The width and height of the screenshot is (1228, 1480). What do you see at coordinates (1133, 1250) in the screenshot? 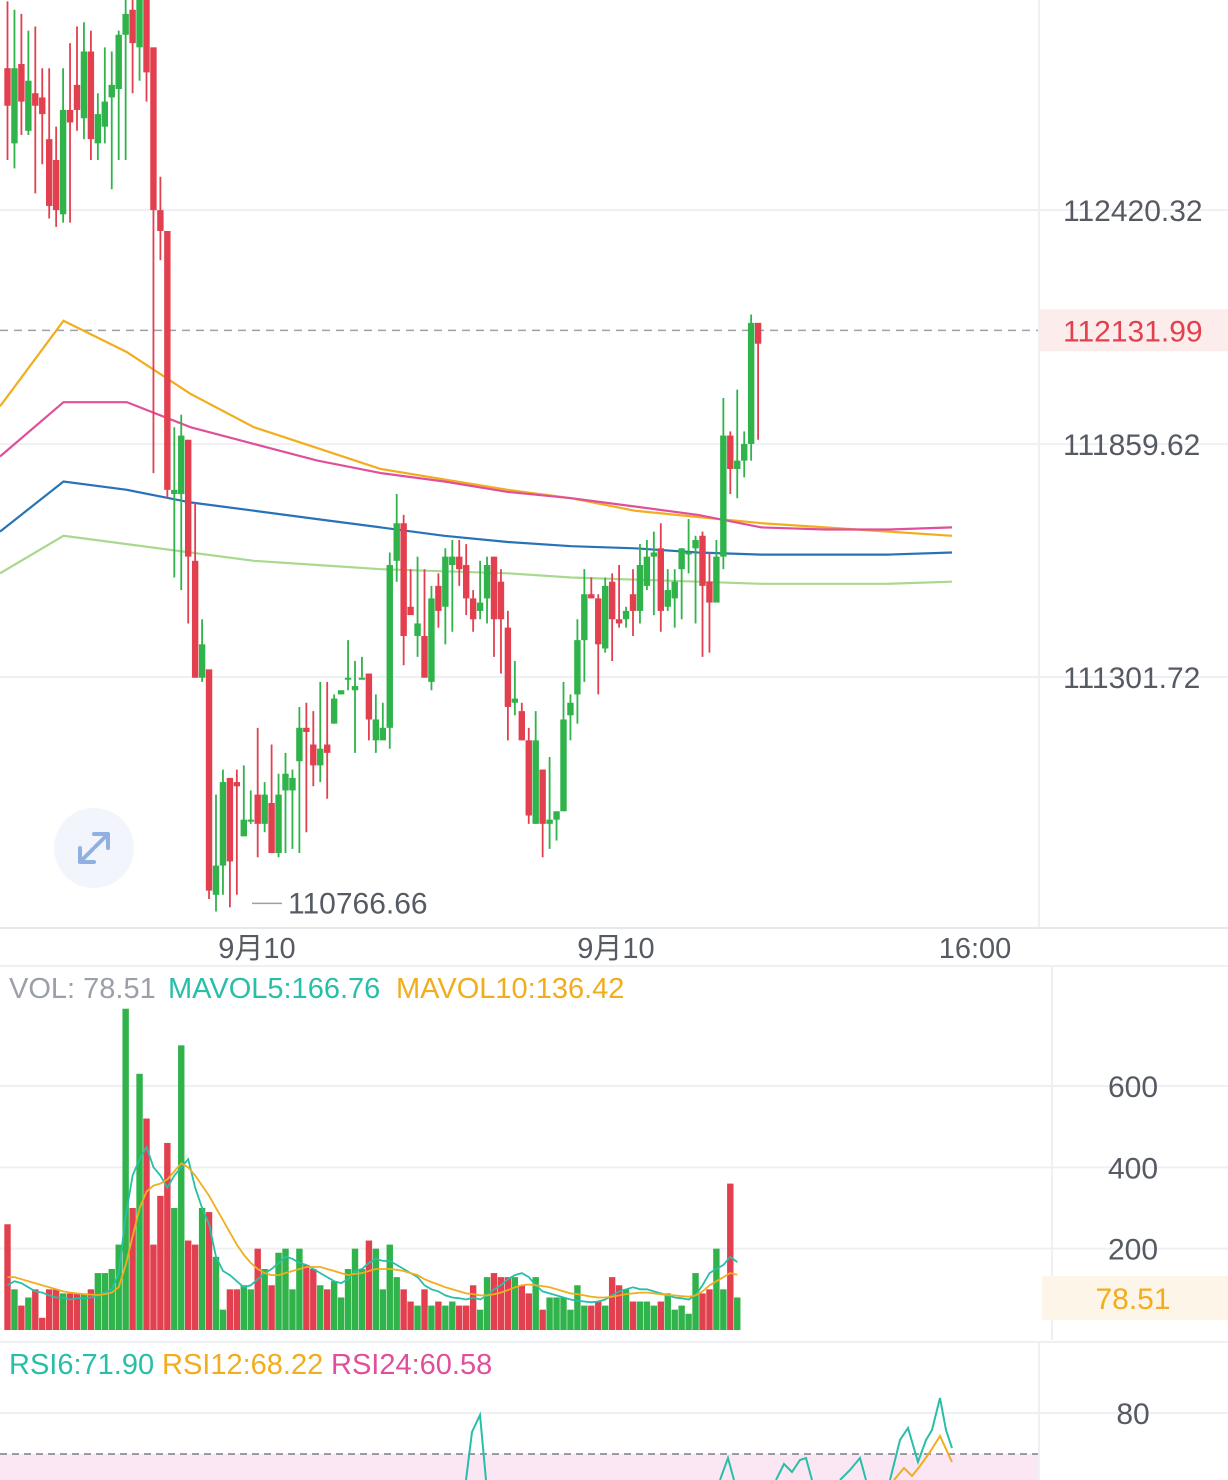
I see `volume-tick-label: 200` at bounding box center [1133, 1250].